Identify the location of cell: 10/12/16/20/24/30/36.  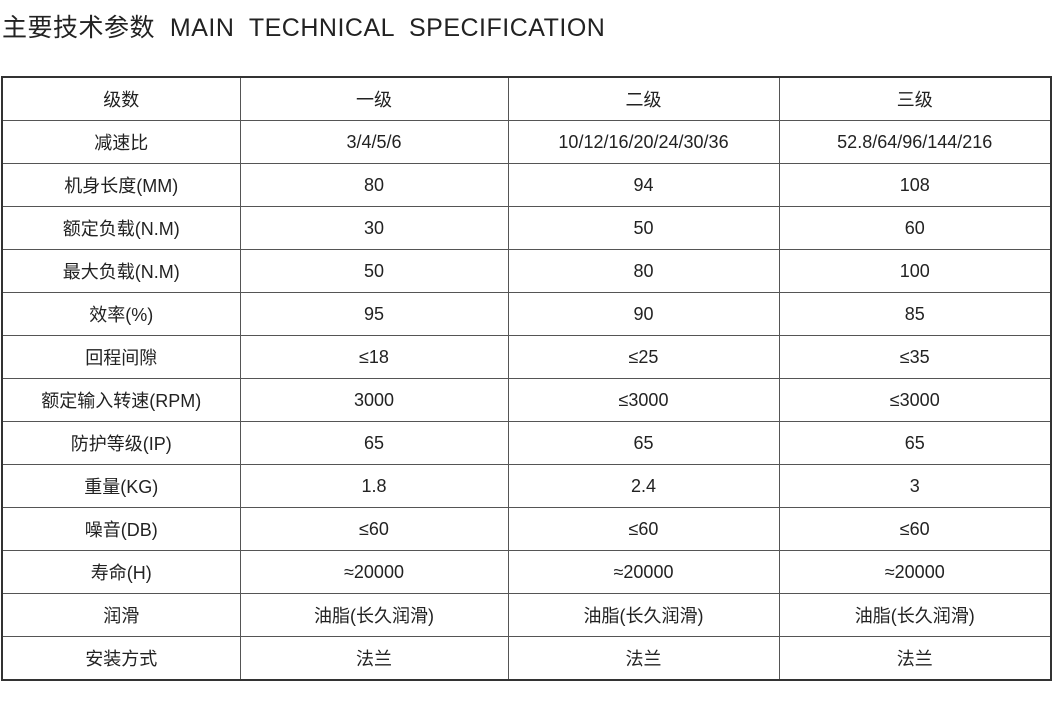
(643, 142).